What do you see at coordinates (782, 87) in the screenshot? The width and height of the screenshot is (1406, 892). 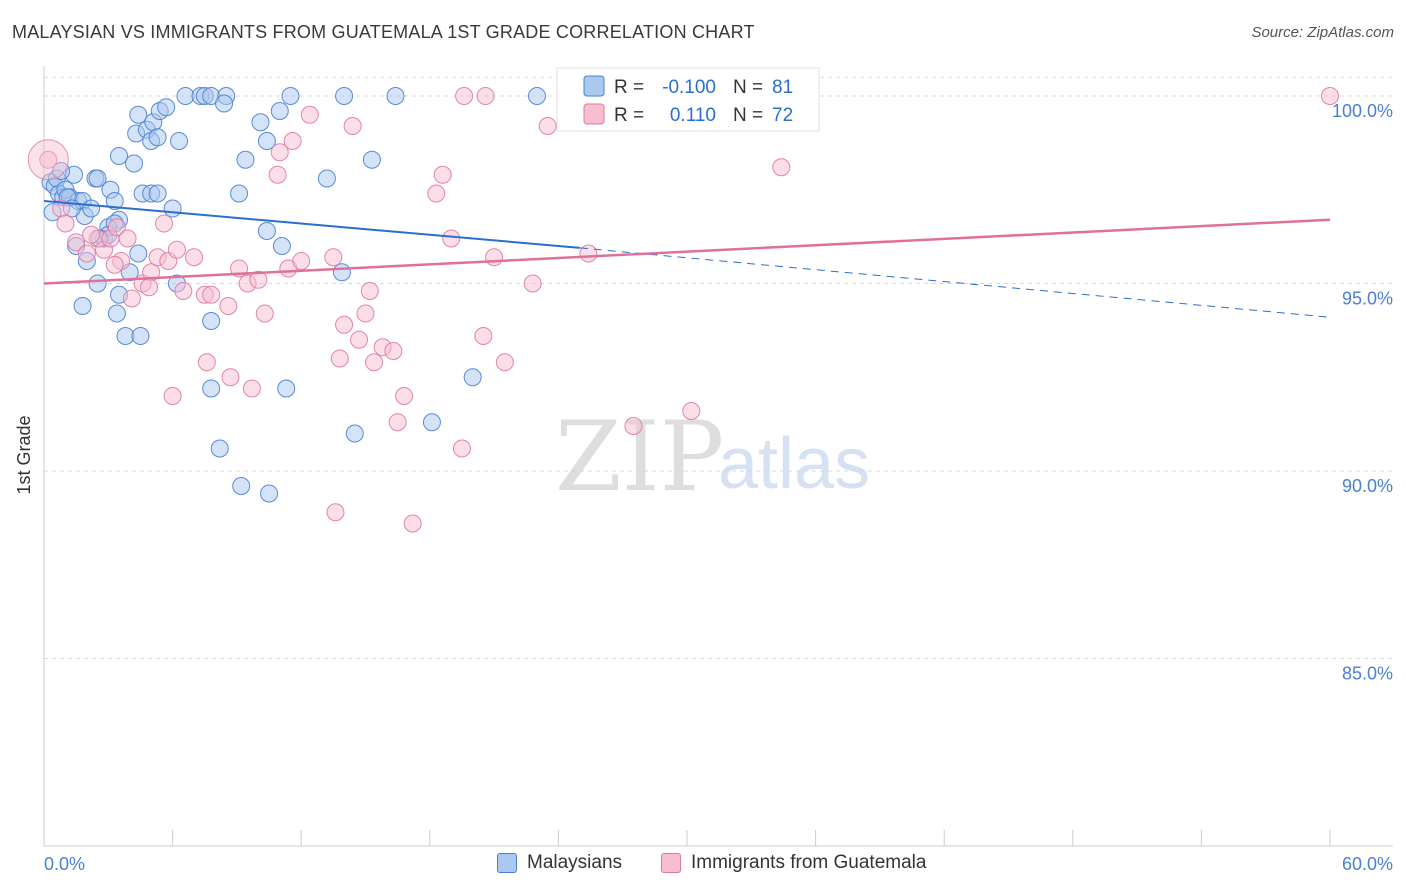 I see `stats-n-value-blue: 81` at bounding box center [782, 87].